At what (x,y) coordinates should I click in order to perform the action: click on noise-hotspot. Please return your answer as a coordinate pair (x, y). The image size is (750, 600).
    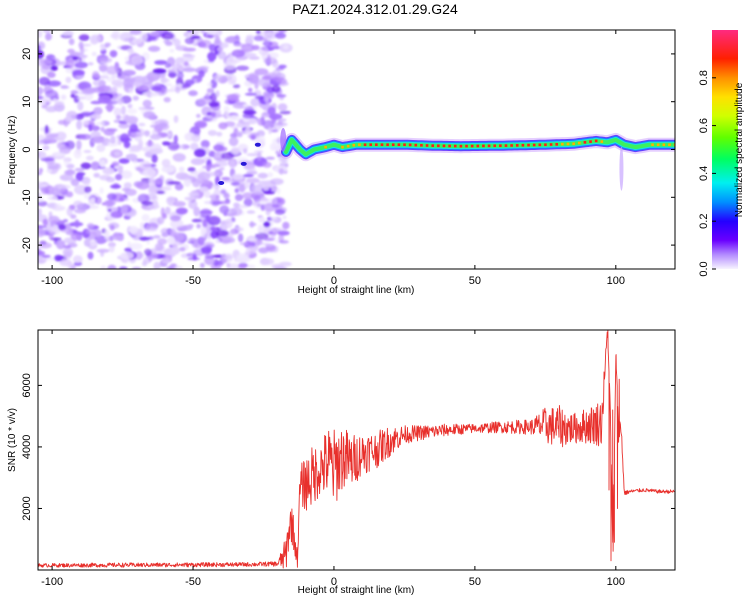
    Looking at the image, I should click on (243, 163).